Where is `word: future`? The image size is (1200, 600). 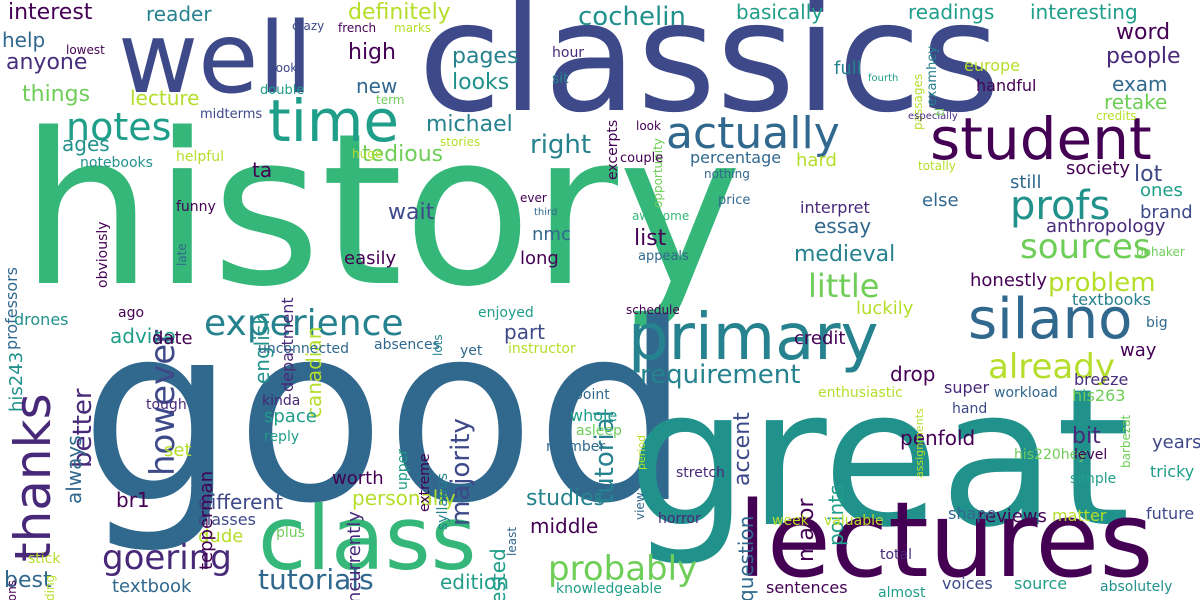 word: future is located at coordinates (1170, 513).